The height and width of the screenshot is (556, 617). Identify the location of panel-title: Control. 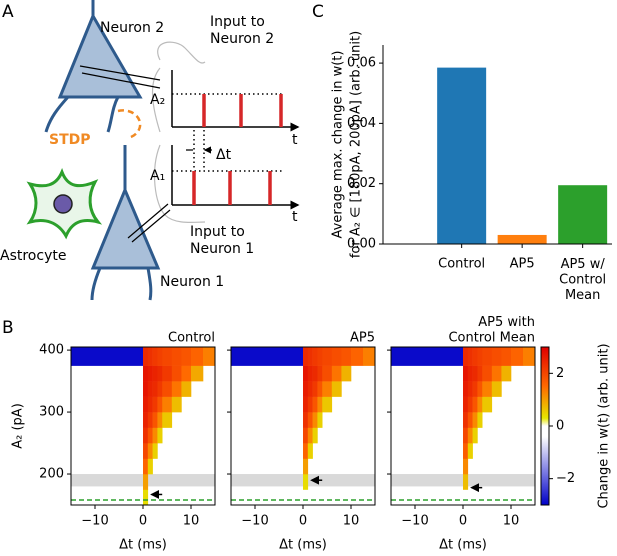
(191, 338).